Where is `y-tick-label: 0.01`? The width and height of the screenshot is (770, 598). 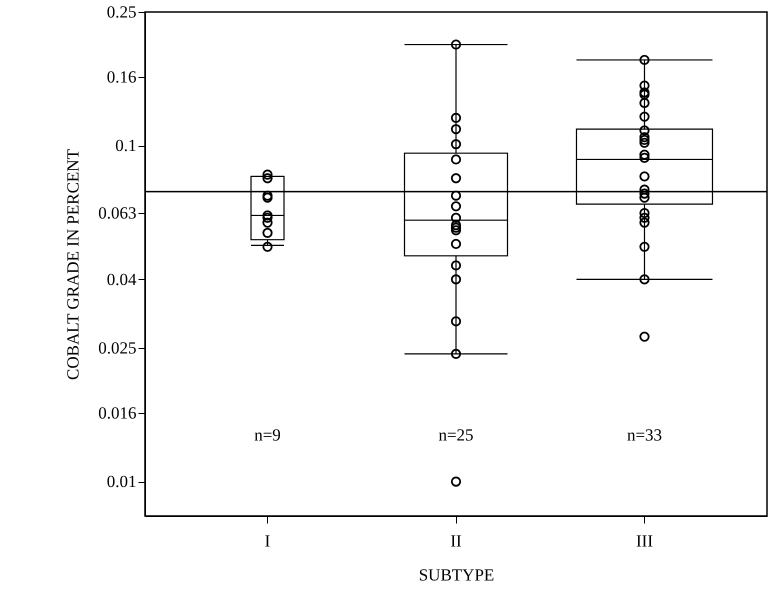
y-tick-label: 0.01 is located at coordinates (121, 482).